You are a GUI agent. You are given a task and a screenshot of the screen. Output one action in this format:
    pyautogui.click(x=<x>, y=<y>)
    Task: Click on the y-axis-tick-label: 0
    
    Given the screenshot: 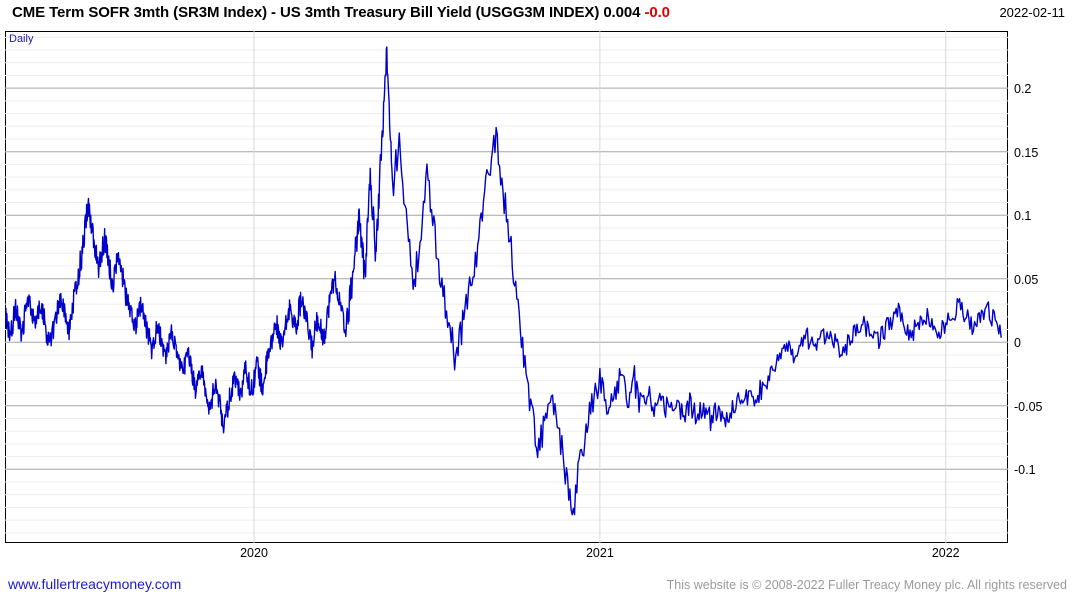 What is the action you would take?
    pyautogui.click(x=1017, y=343)
    